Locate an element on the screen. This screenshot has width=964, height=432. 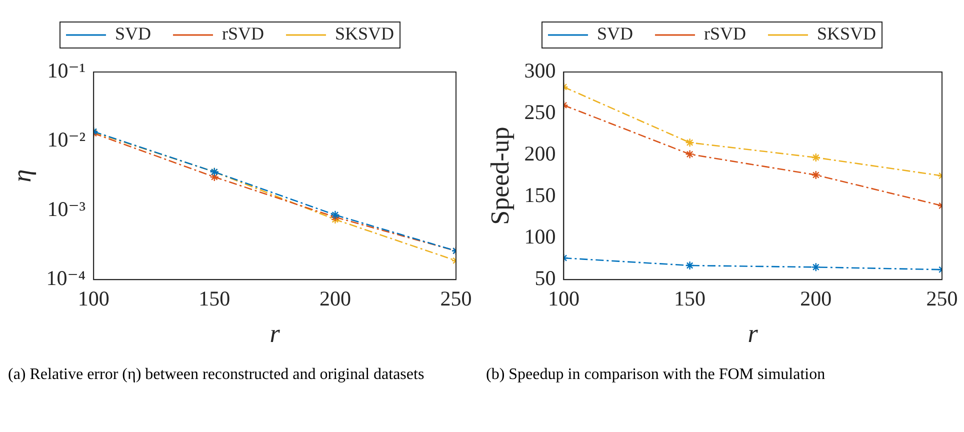
y-axis-title: Speed-up is located at coordinates (499, 175).